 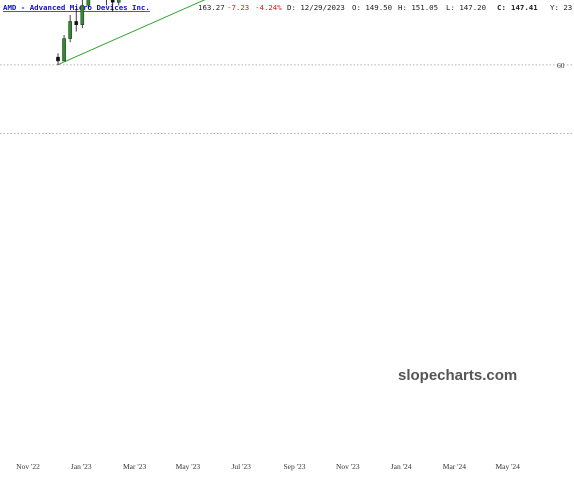 I want to click on y-readout: Y: 23, so click(x=561, y=7).